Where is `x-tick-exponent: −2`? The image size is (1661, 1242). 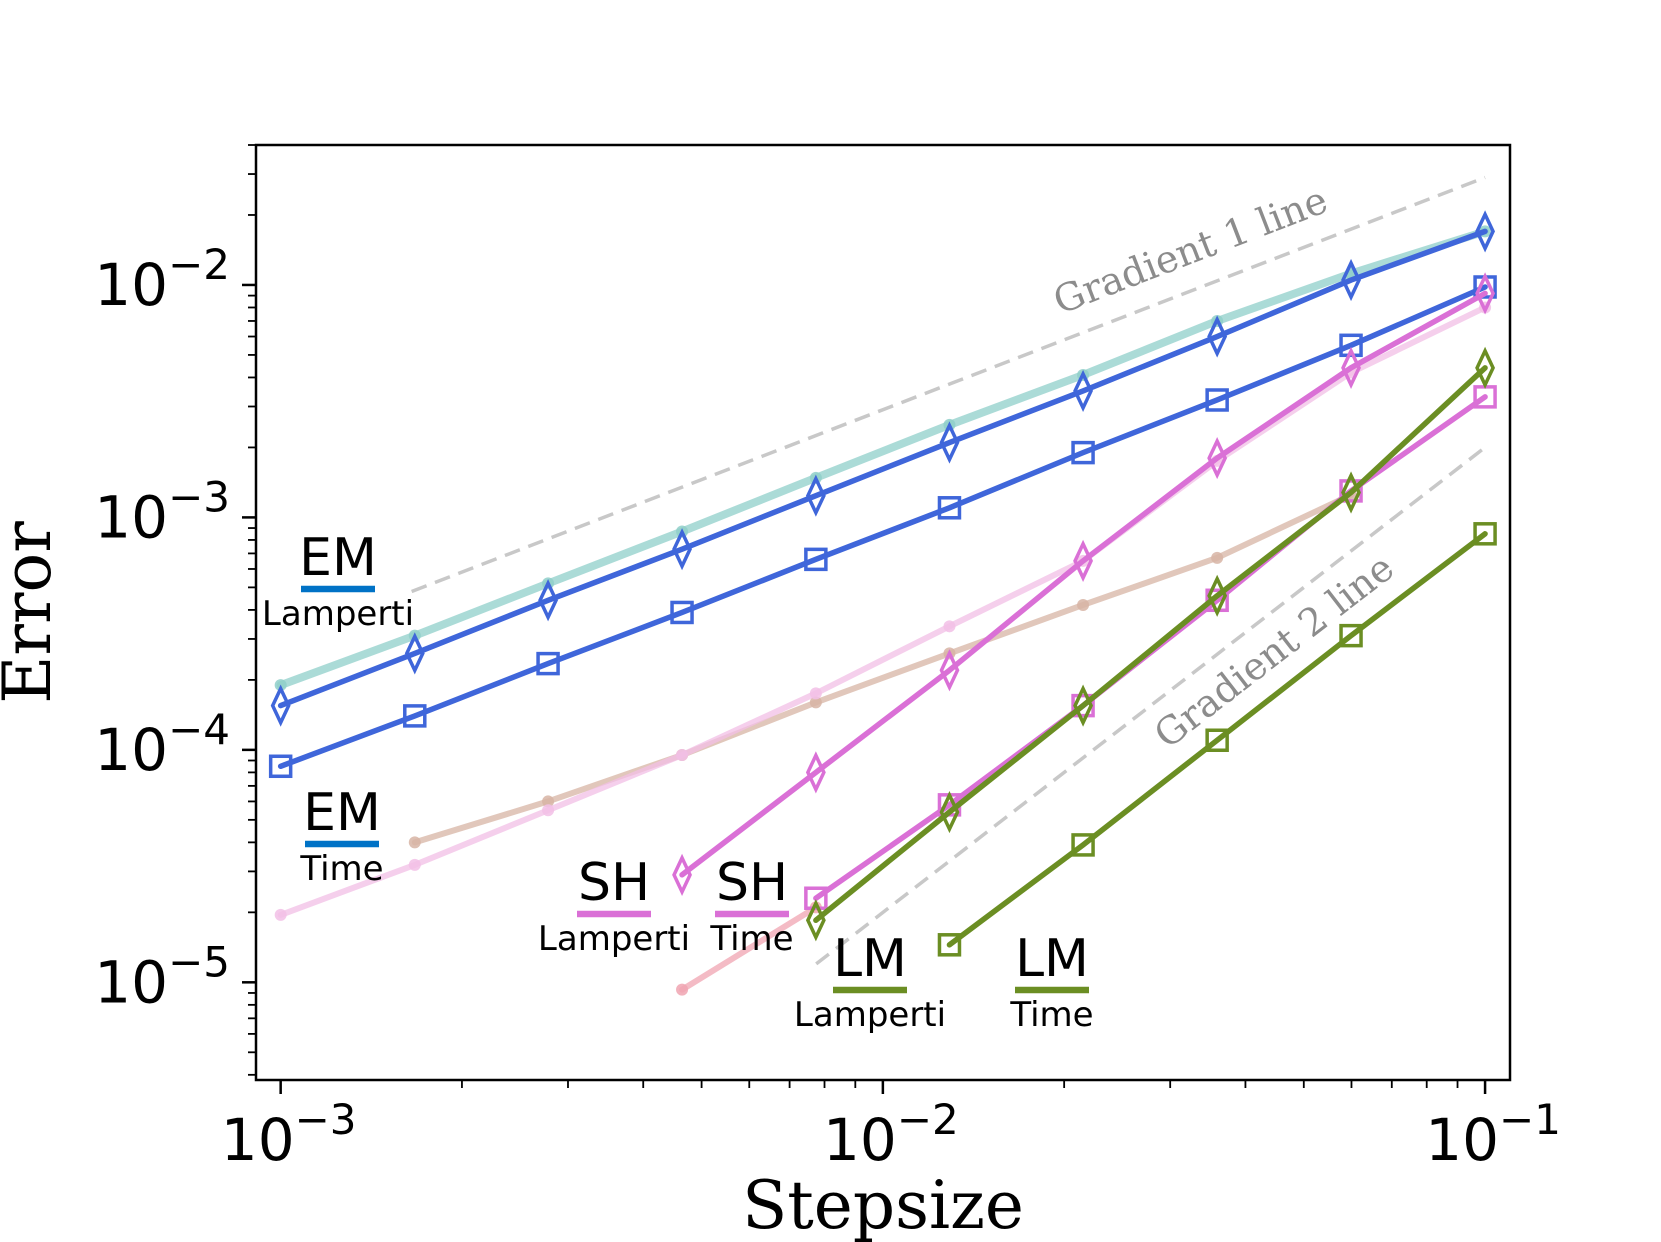
x-tick-exponent: −2 is located at coordinates (928, 1119).